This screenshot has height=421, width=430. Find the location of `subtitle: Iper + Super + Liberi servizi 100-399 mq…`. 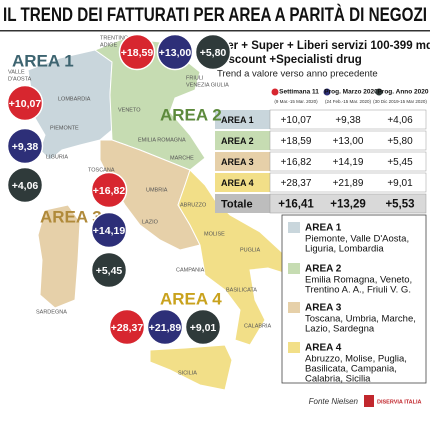

subtitle: Iper + Super + Liberi servizi 100-399 mq… is located at coordinates (323, 46).